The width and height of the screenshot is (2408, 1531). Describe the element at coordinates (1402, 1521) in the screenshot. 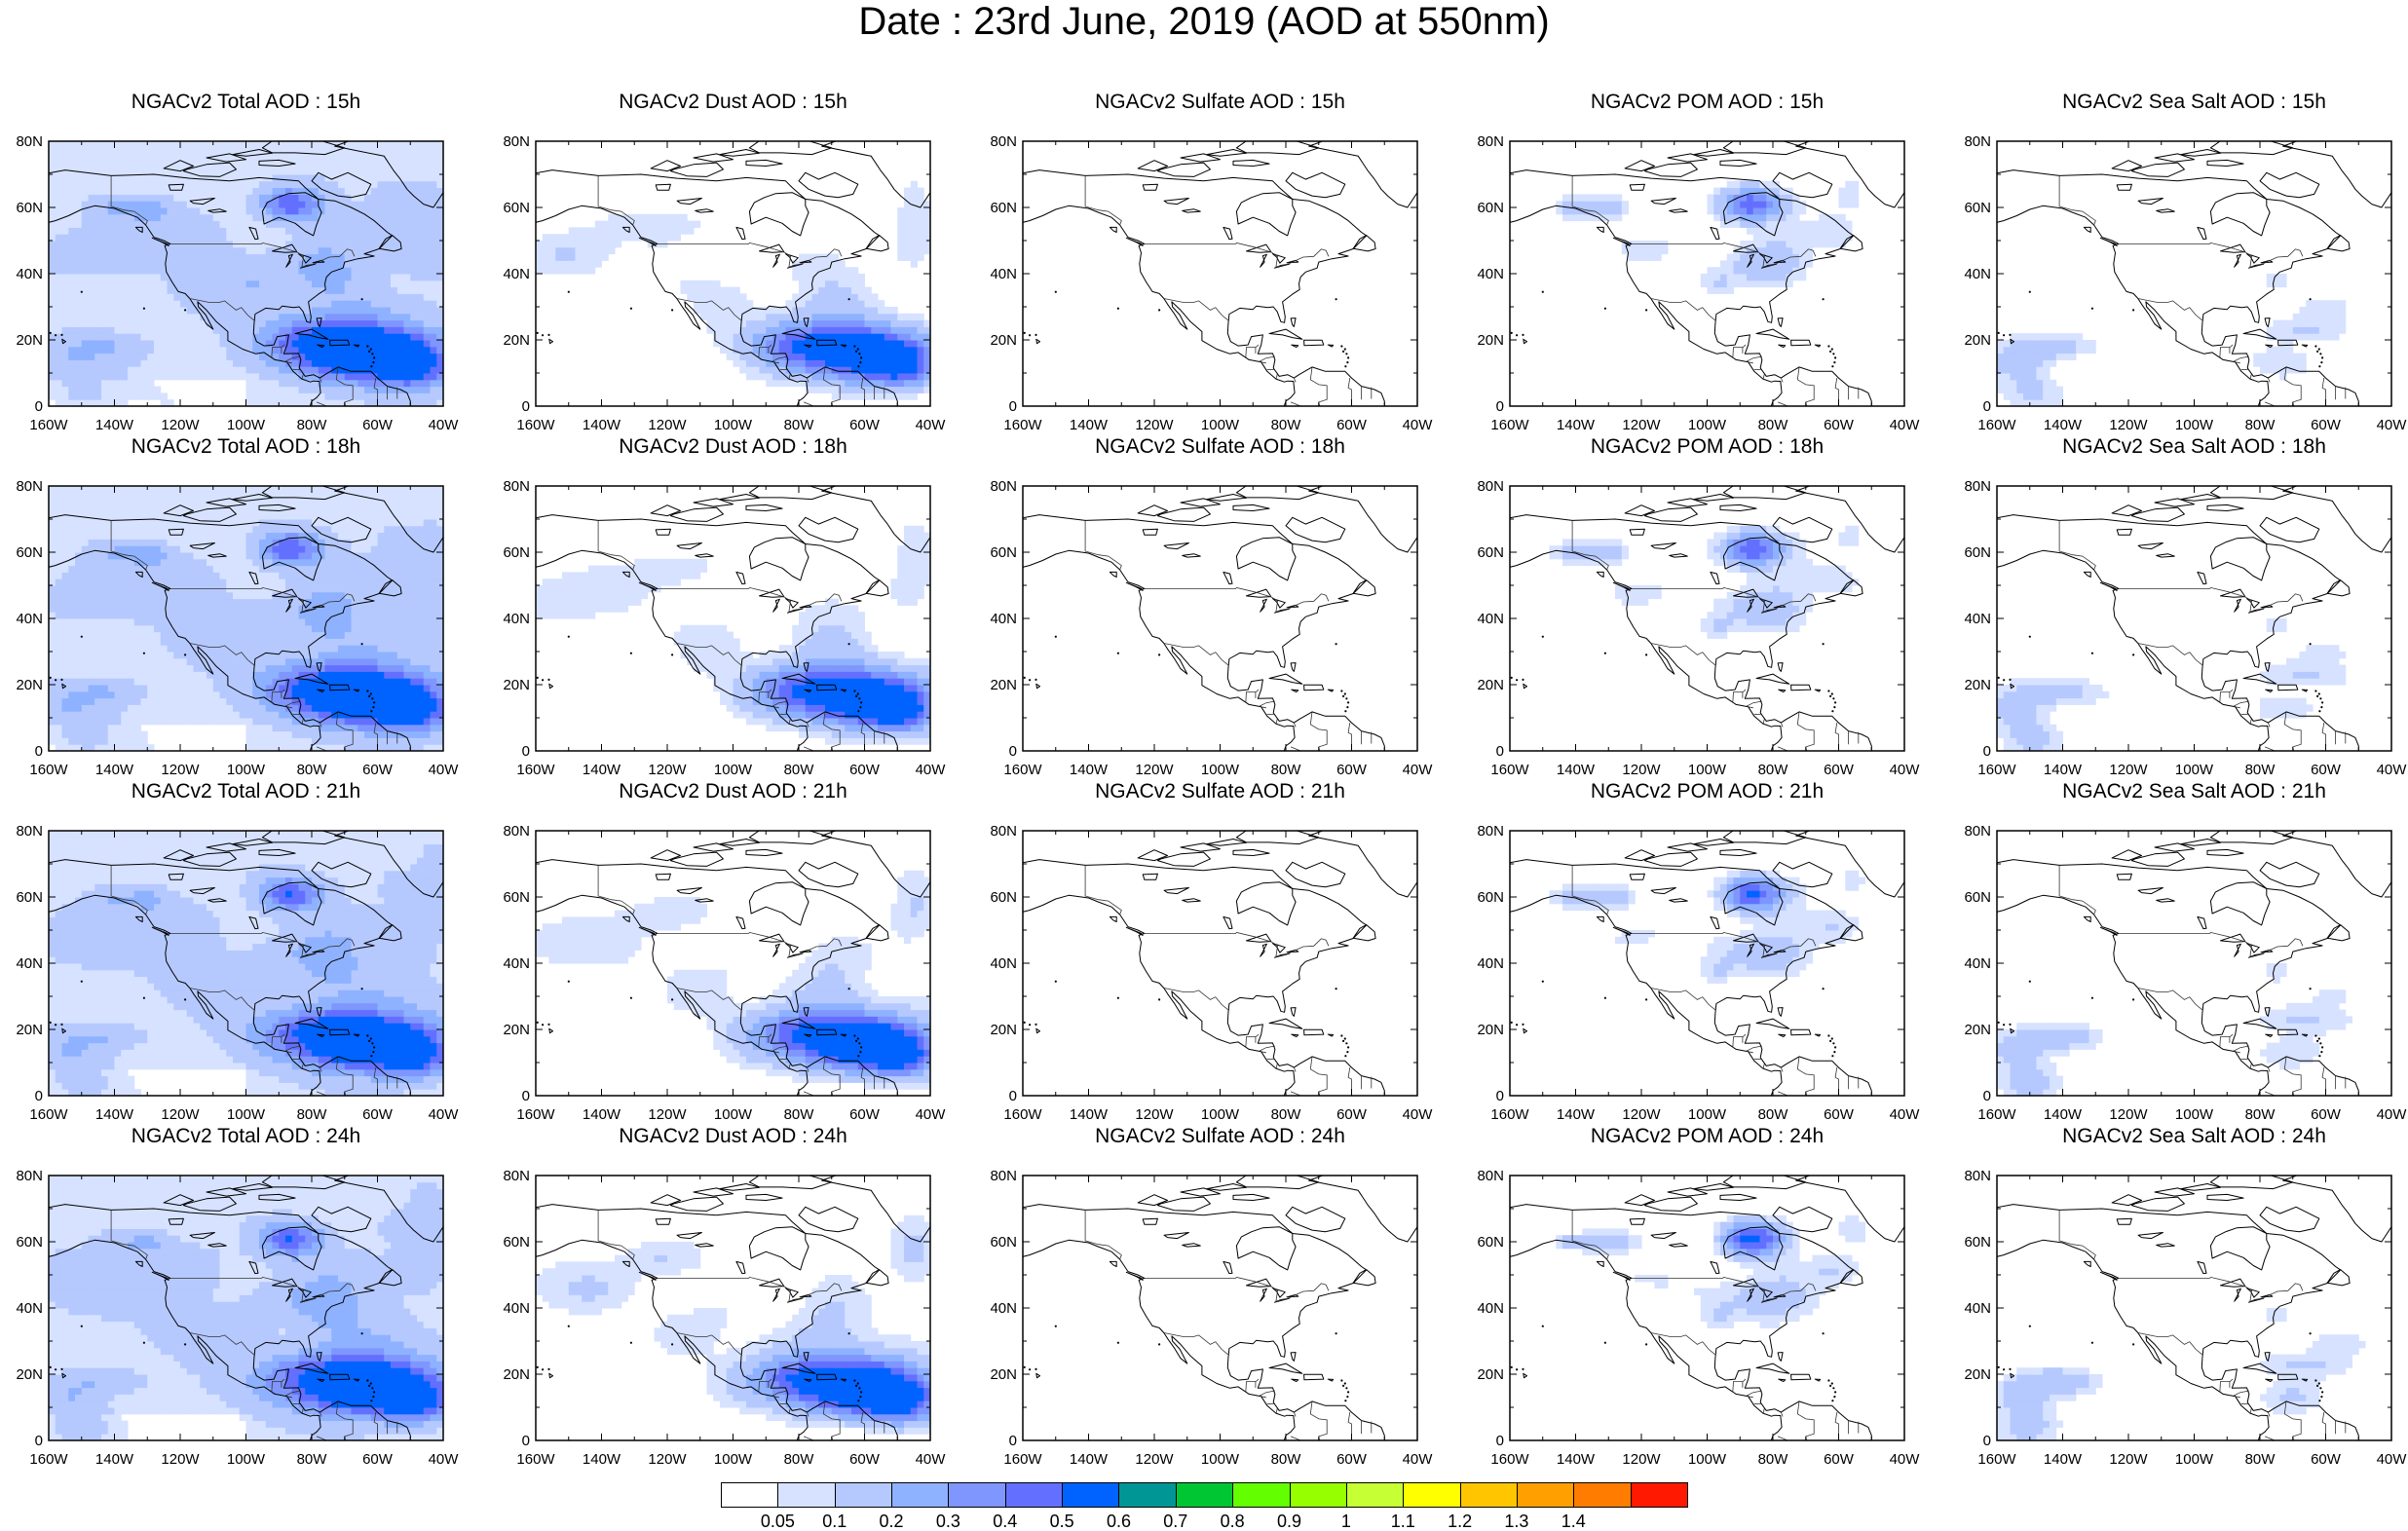

I see `colorbar-label: 1.1` at that location.